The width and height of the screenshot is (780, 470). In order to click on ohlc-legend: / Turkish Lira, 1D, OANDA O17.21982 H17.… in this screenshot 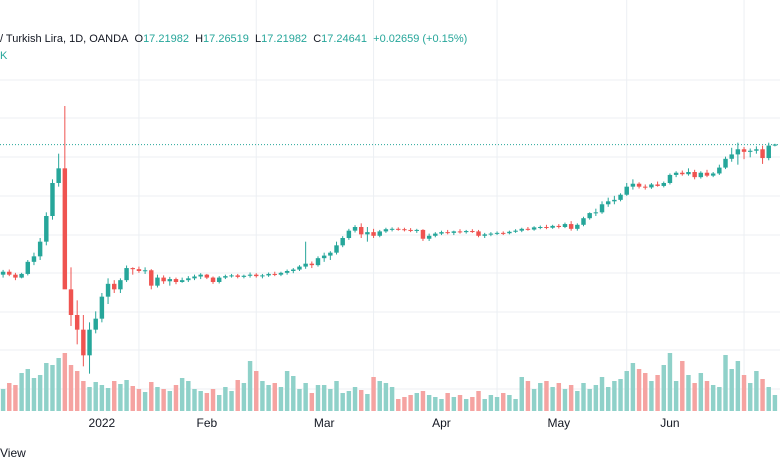, I will do `click(233, 39)`.